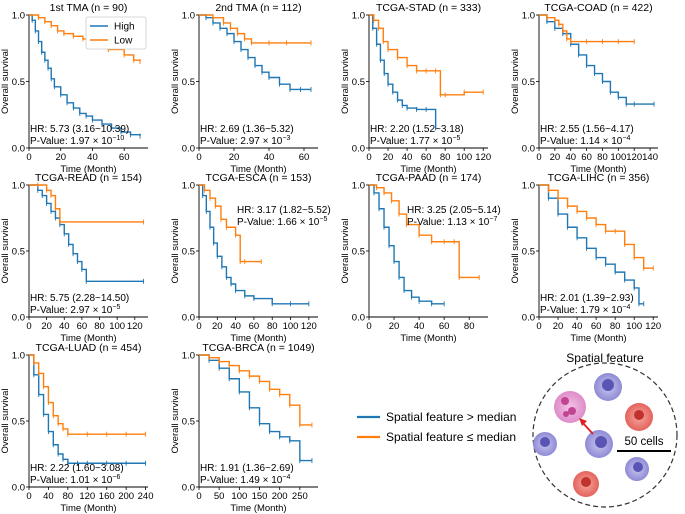  Describe the element at coordinates (448, 222) in the screenshot. I see `p-value-base: P-Value: 1.13 × 10` at that location.